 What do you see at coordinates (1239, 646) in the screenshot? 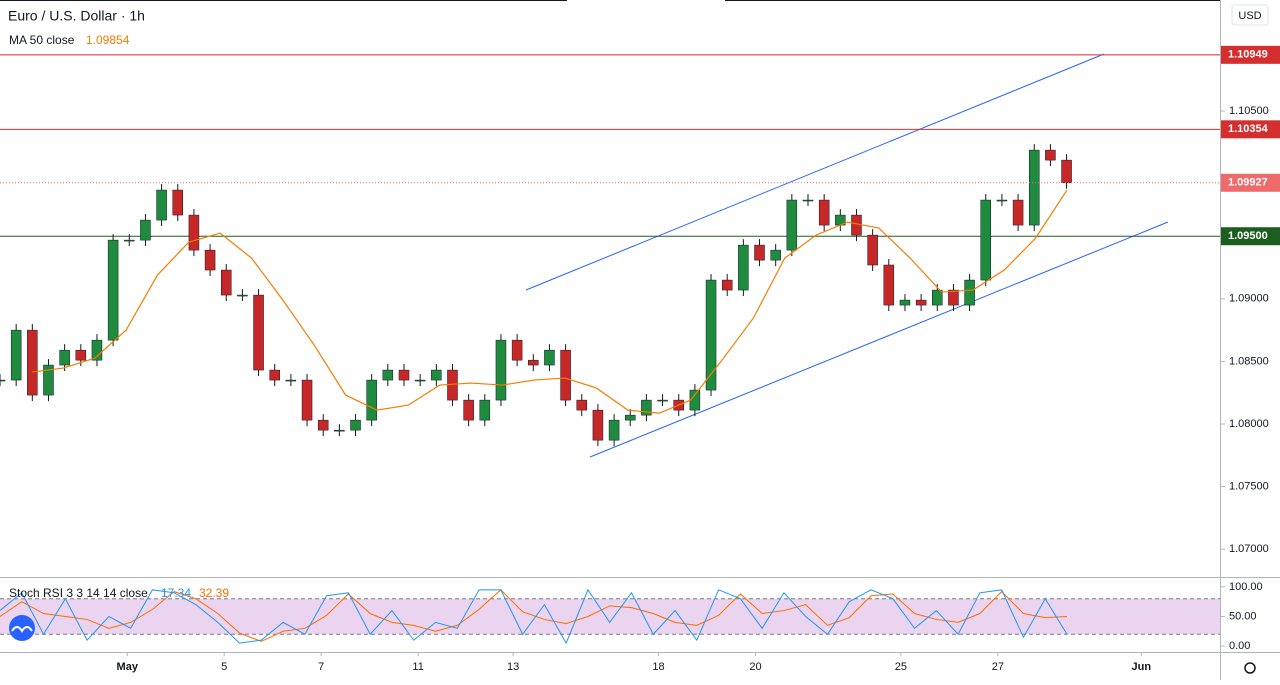
I see `y-tick-label: 0.00` at bounding box center [1239, 646].